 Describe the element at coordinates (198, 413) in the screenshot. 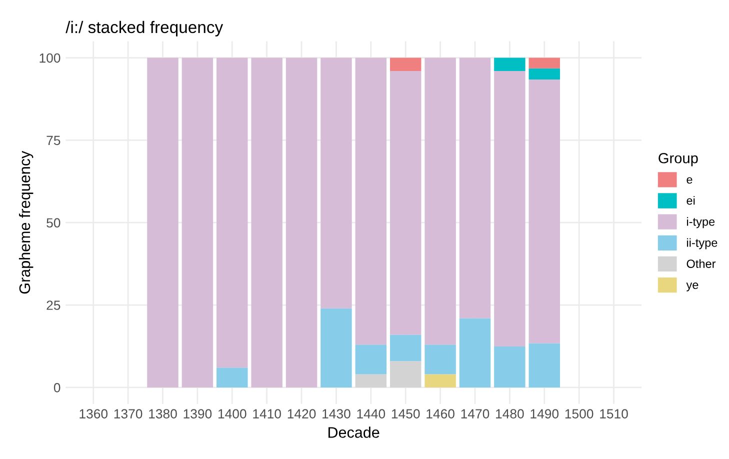

I see `x-tick-label: 1390` at that location.